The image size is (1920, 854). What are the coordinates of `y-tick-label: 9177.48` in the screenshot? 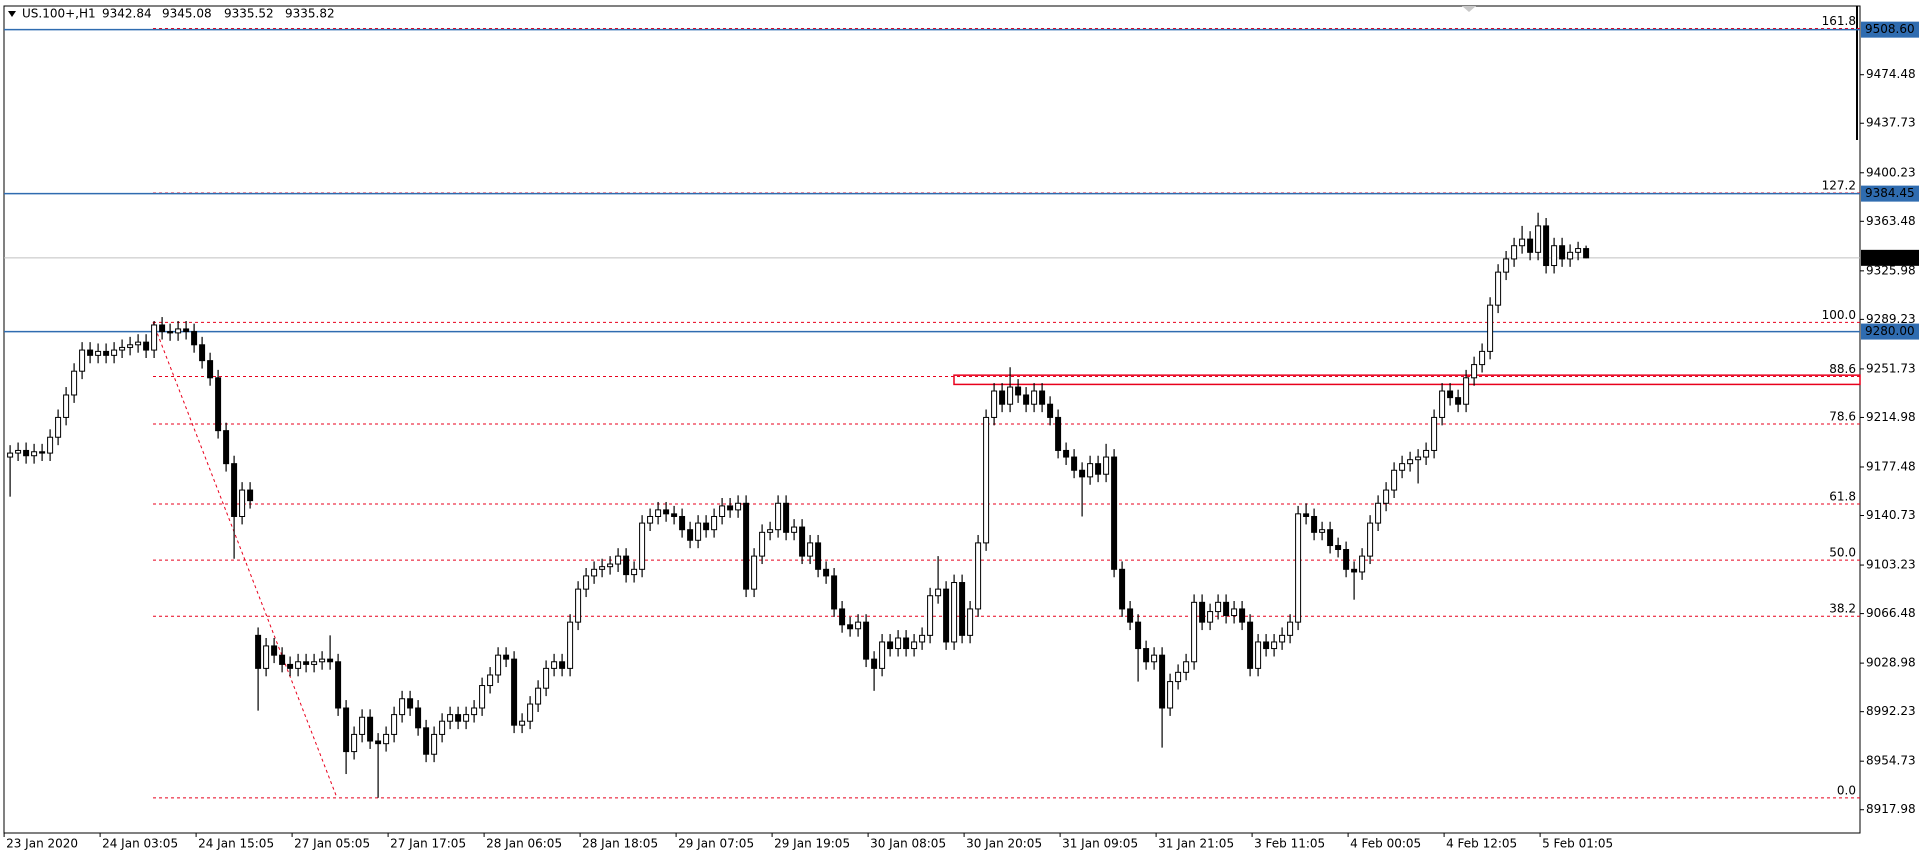 It's located at (1891, 466).